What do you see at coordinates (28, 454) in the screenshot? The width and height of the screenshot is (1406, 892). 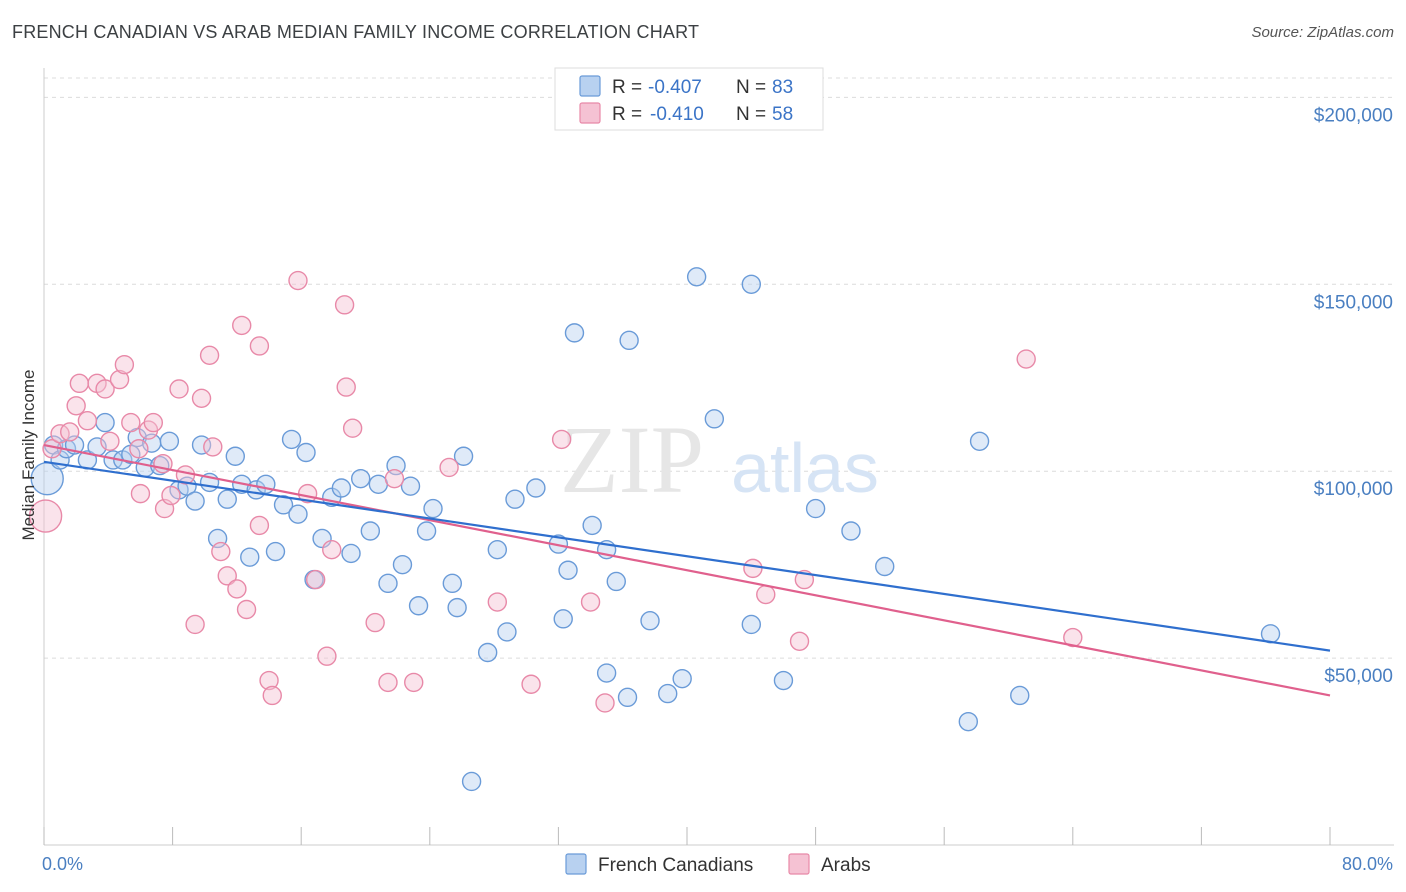 I see `y-axis-label: Median Family Income` at bounding box center [28, 454].